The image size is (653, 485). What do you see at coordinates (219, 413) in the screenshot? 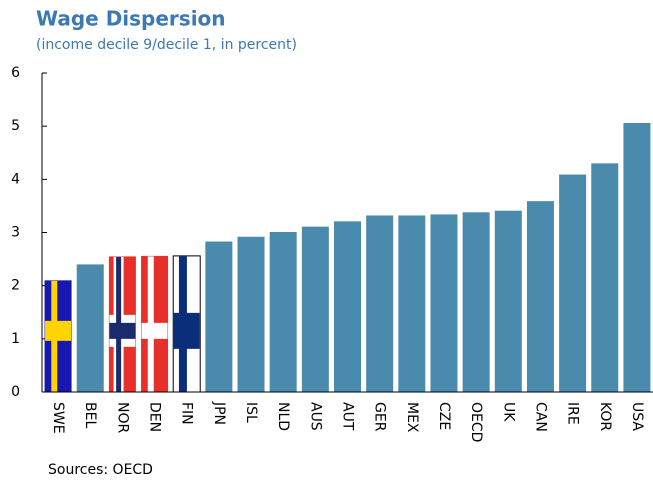
I see `x-tick-label: JPN` at bounding box center [219, 413].